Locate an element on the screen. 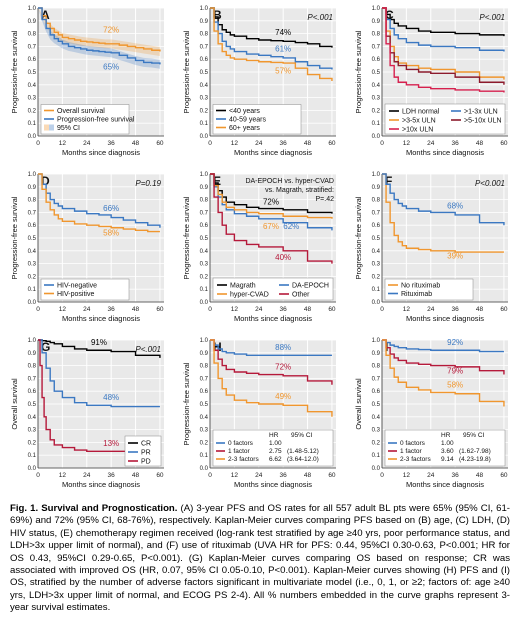 Image resolution: width=520 pixels, height=620 pixels. legend-label: 95% CI is located at coordinates (68, 128).